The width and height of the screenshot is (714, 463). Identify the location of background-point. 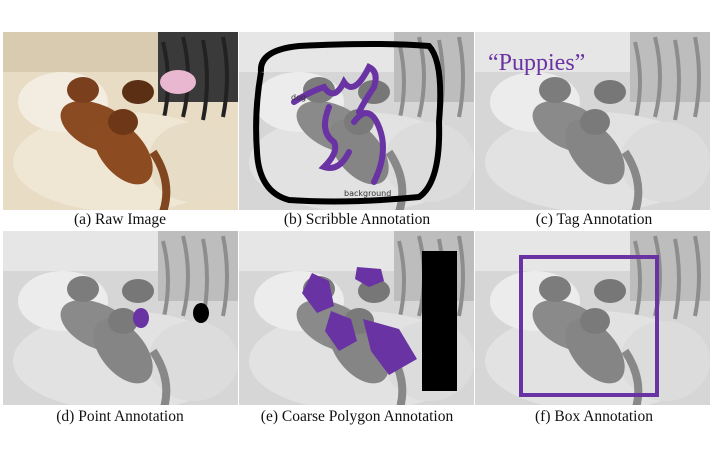
(201, 313).